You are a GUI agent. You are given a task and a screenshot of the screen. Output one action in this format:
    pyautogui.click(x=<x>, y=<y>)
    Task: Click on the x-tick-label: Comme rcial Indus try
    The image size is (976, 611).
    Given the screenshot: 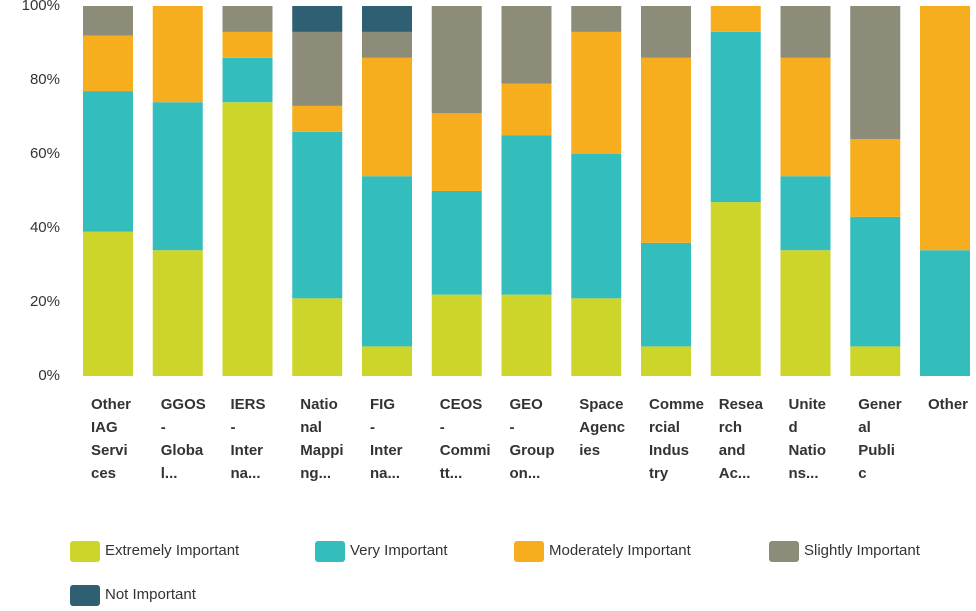 What is the action you would take?
    pyautogui.click(x=676, y=439)
    